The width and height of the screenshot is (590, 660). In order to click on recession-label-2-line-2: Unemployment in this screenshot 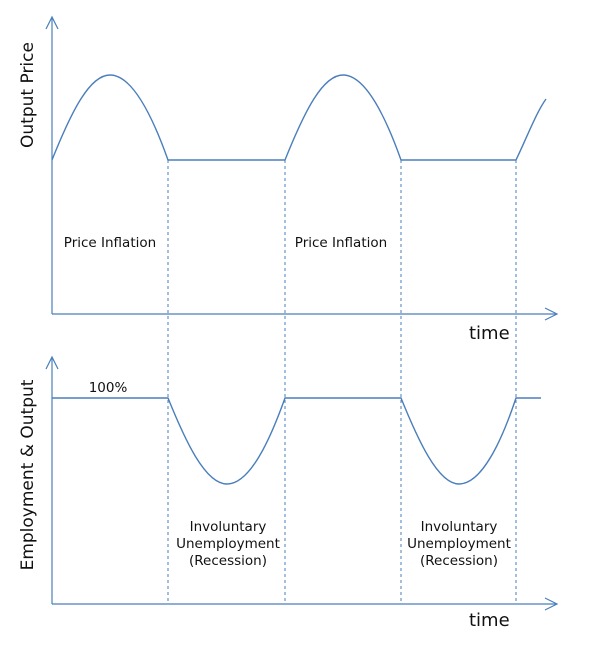, I will do `click(459, 544)`.